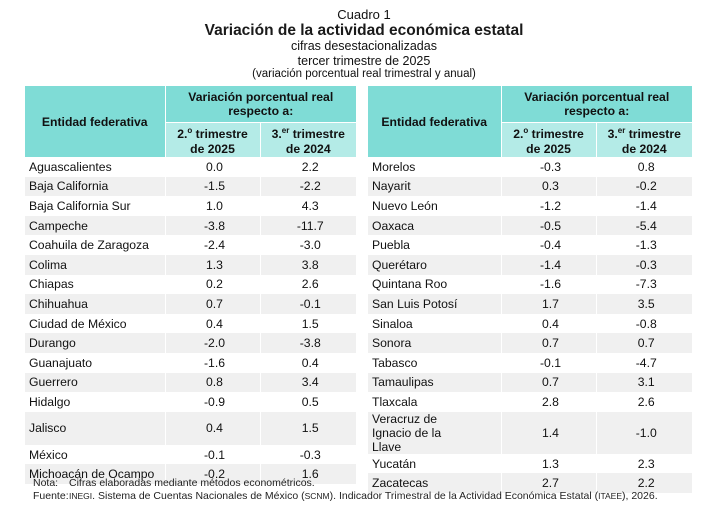  I want to click on q2-2025-cell: -0.3, so click(548, 167).